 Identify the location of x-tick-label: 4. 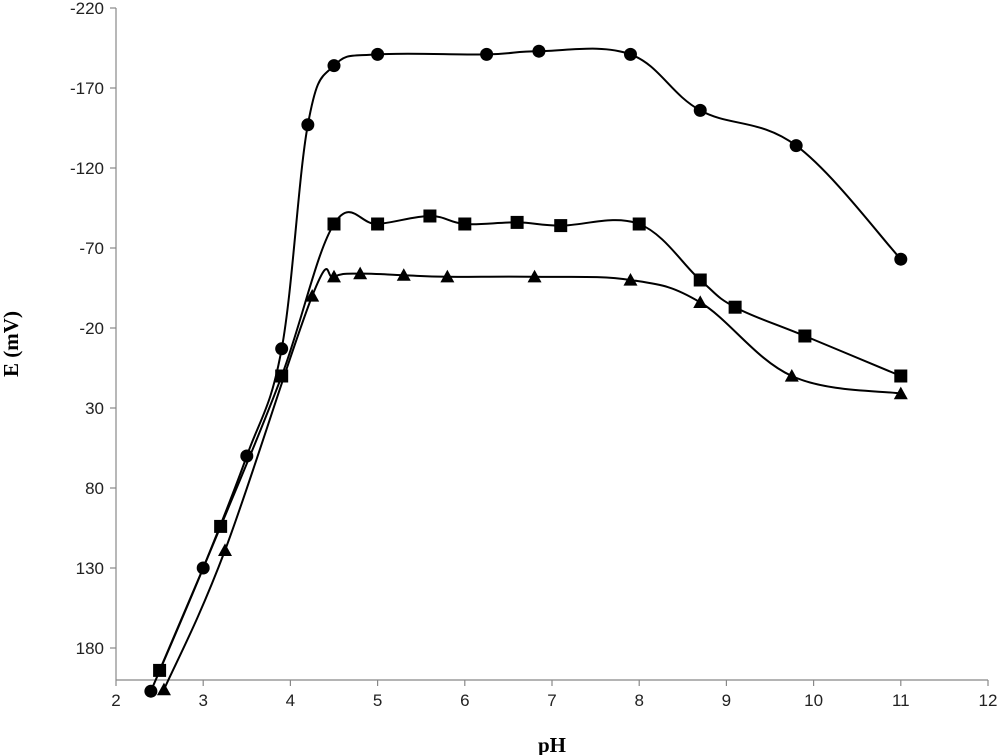
(290, 700).